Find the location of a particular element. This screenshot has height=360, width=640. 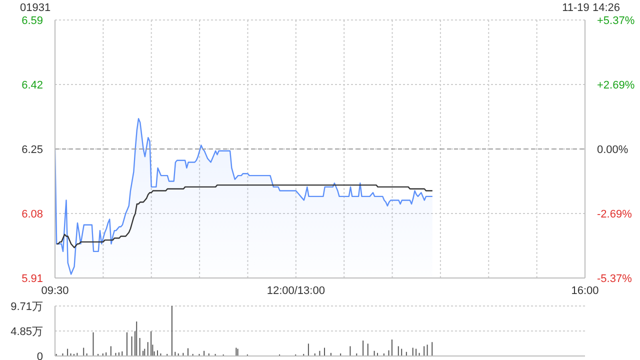

y2-tick-label: +5.37% is located at coordinates (616, 21).